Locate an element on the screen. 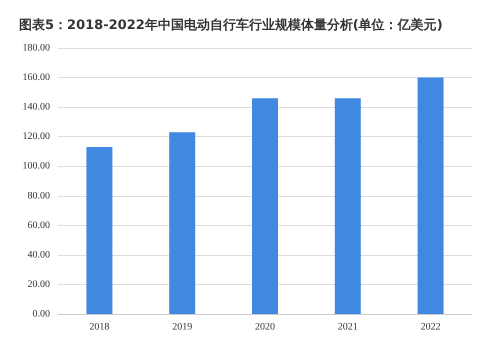 The height and width of the screenshot is (362, 500). x-tick-label: 2019 is located at coordinates (182, 327).